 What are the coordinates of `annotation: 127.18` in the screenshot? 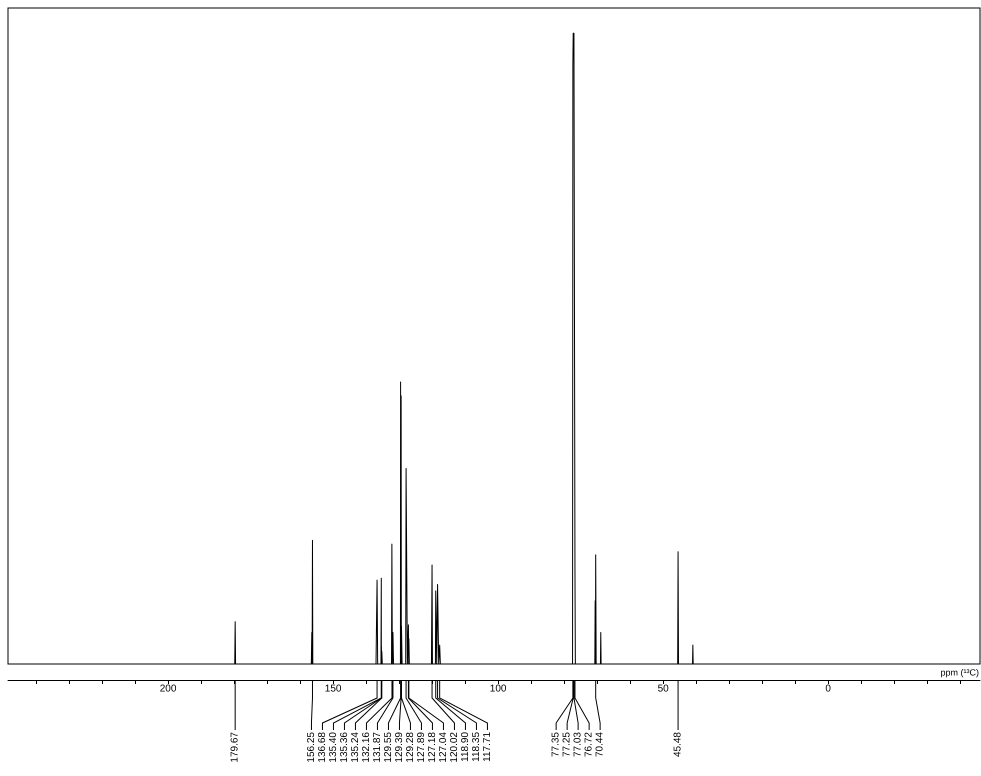 It's located at (432, 747).